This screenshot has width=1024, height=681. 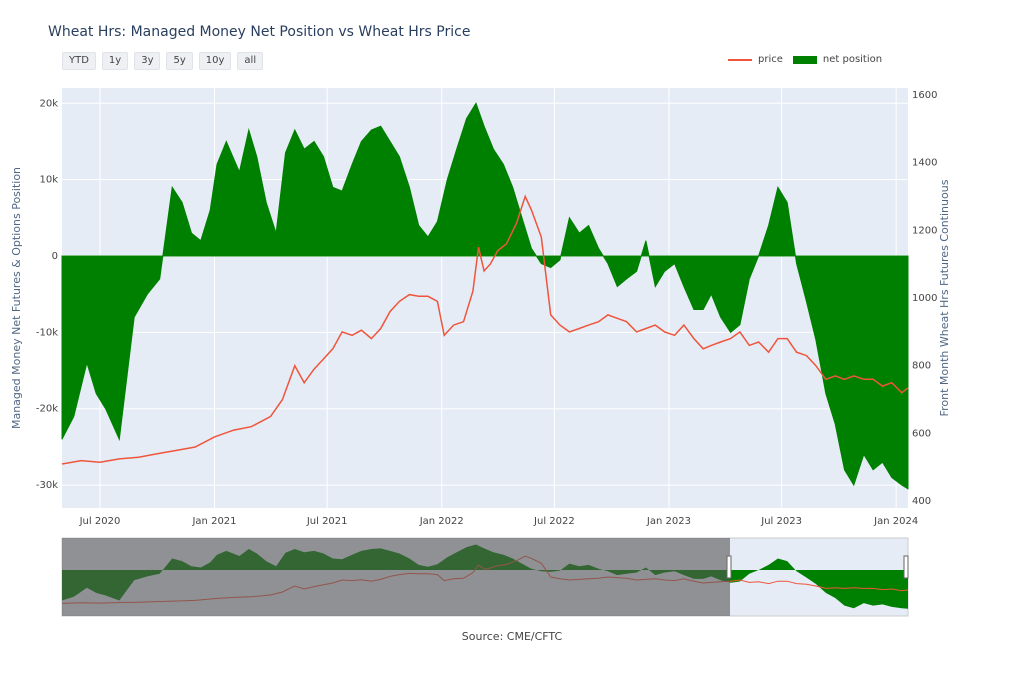 I want to click on range-1y-button: 1y, so click(x=115, y=61).